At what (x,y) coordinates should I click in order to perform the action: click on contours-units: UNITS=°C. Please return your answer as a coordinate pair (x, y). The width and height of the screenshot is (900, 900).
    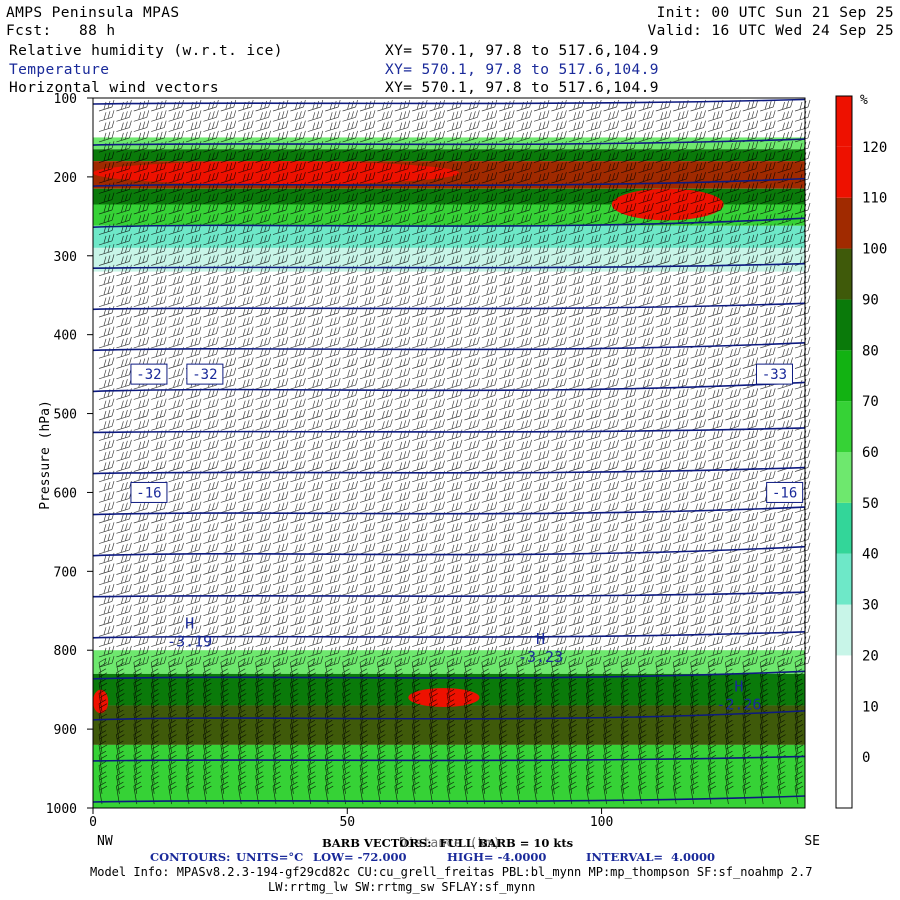
    Looking at the image, I should click on (270, 857).